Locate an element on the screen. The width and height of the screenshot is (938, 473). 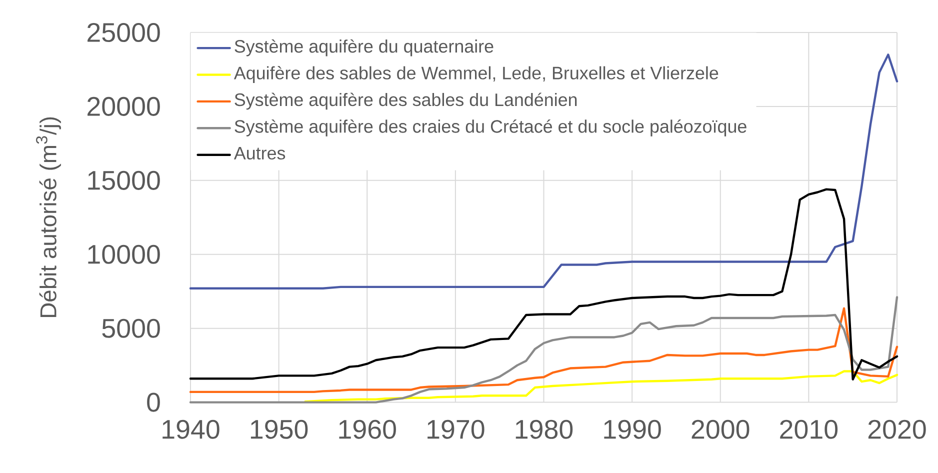
y-tick-label: 10000 is located at coordinates (124, 254).